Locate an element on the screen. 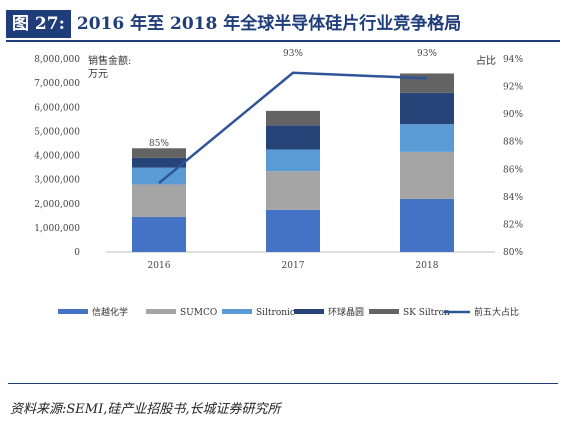  left-tick-label: 0 is located at coordinates (77, 253).